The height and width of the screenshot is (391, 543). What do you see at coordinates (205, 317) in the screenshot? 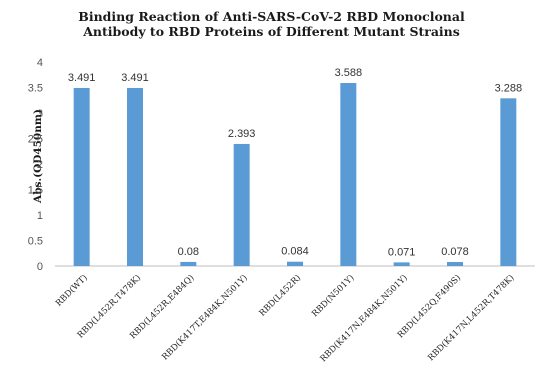
I see `x-tick-label: RBD(K417T,E484K,N501Y)` at bounding box center [205, 317].